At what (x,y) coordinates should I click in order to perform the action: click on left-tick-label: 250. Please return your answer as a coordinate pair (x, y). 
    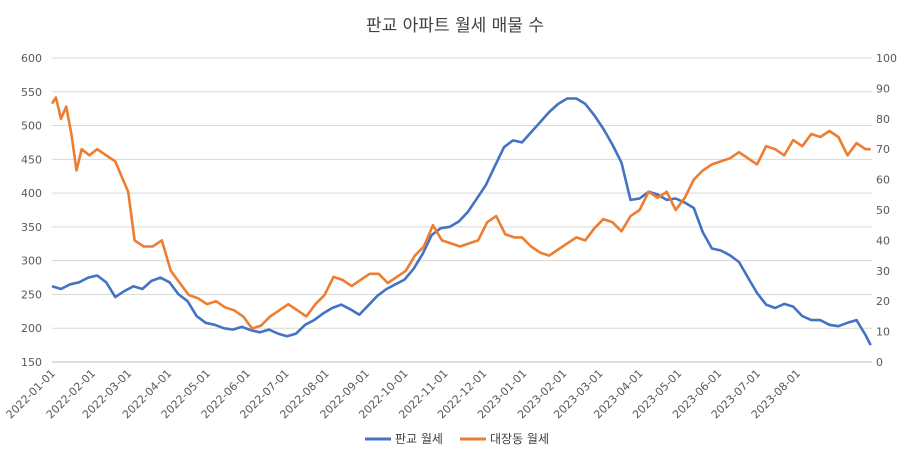
    Looking at the image, I should click on (31, 294).